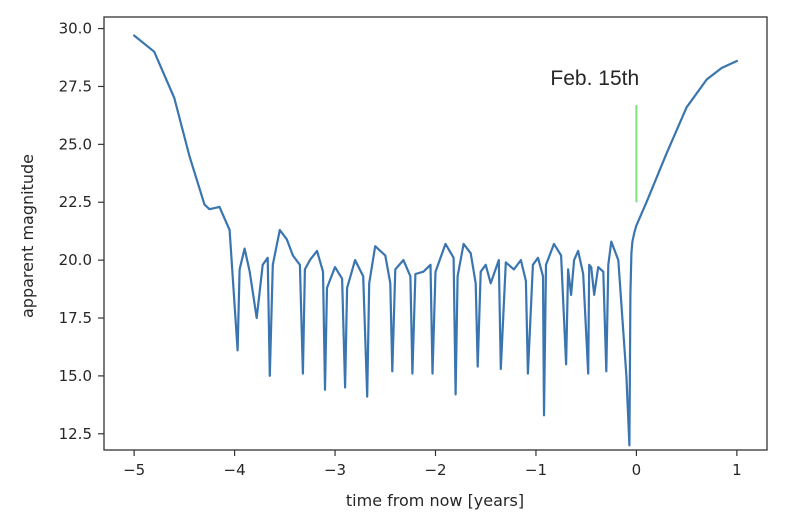 Image resolution: width=800 pixels, height=527 pixels. Describe the element at coordinates (134, 470) in the screenshot. I see `x-tick-label: −5` at that location.